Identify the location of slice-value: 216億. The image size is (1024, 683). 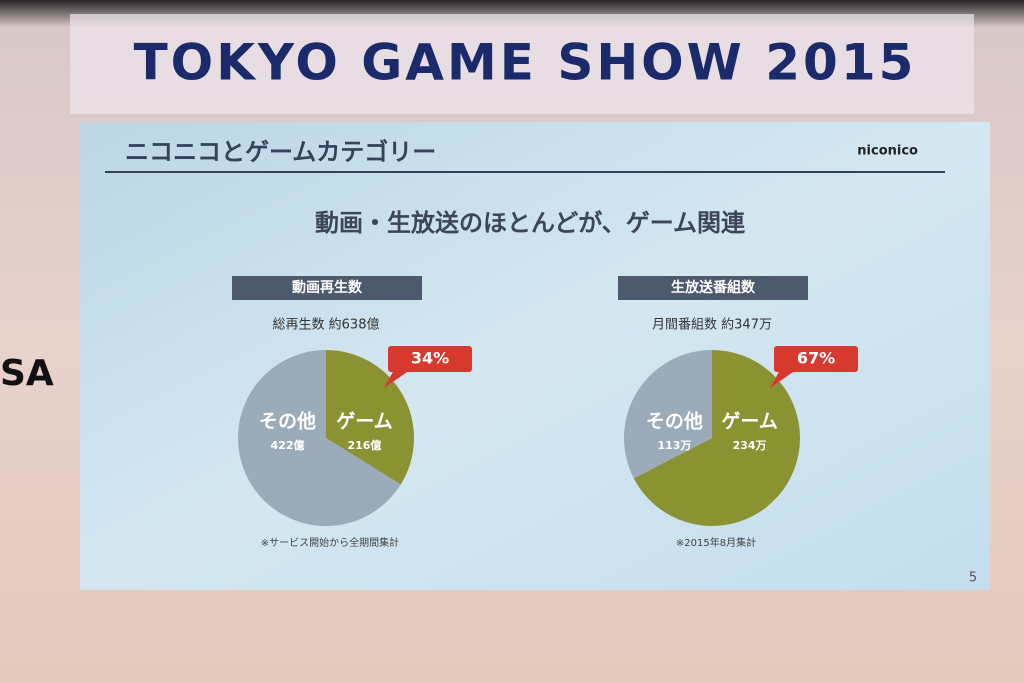
(364, 445).